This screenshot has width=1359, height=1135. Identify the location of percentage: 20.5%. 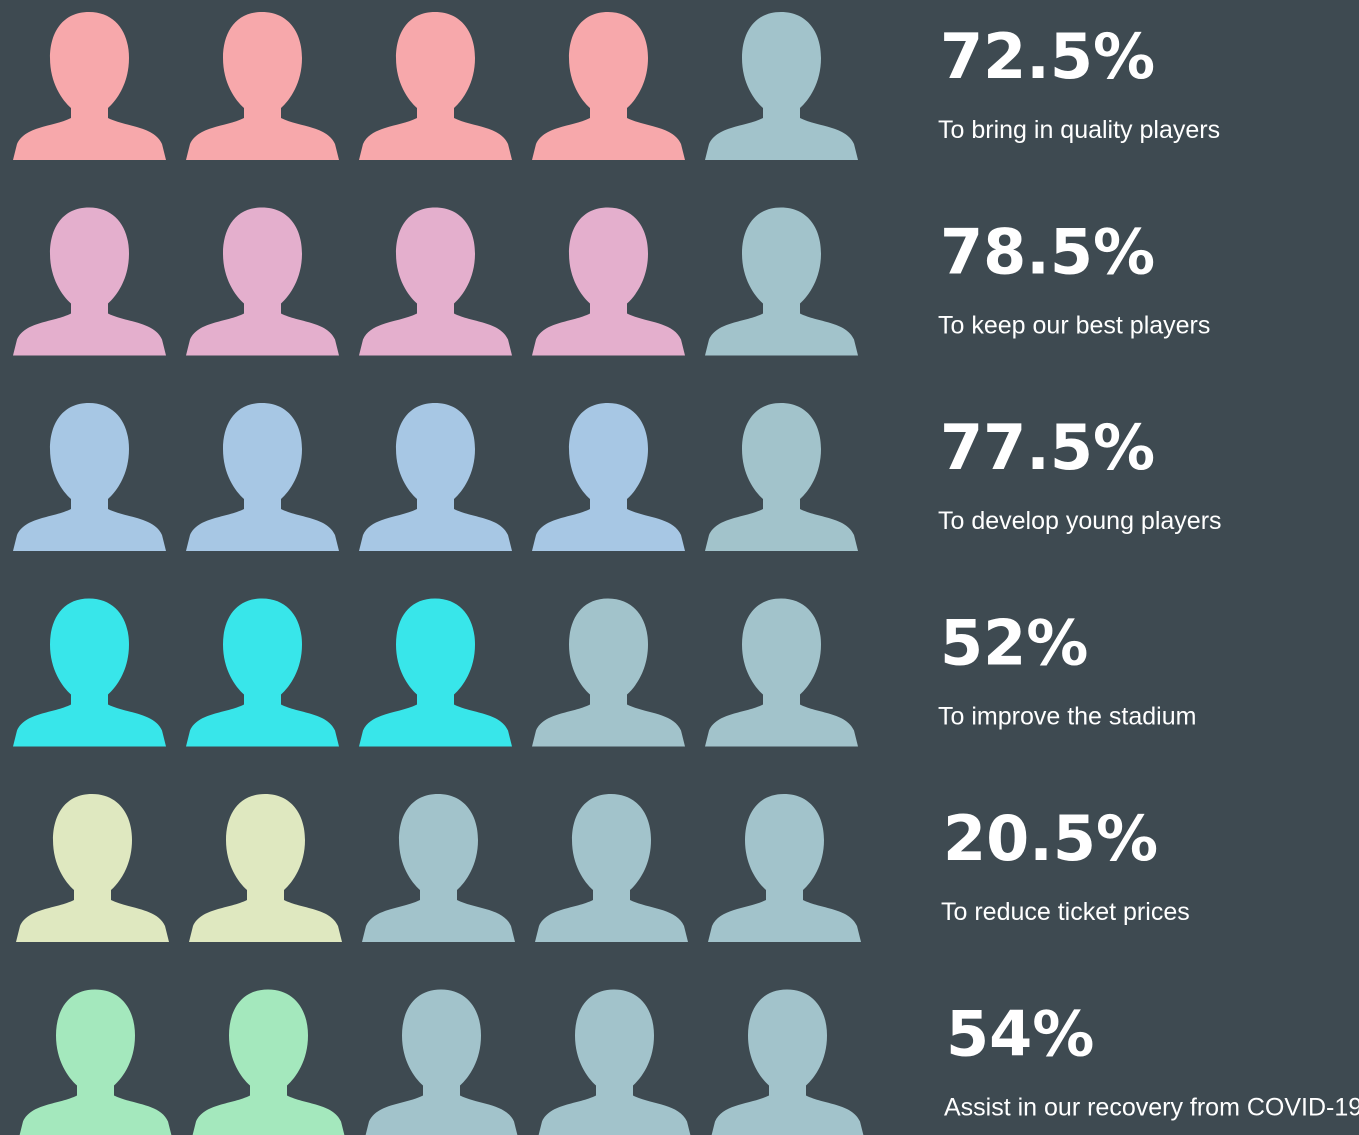
(1050, 838).